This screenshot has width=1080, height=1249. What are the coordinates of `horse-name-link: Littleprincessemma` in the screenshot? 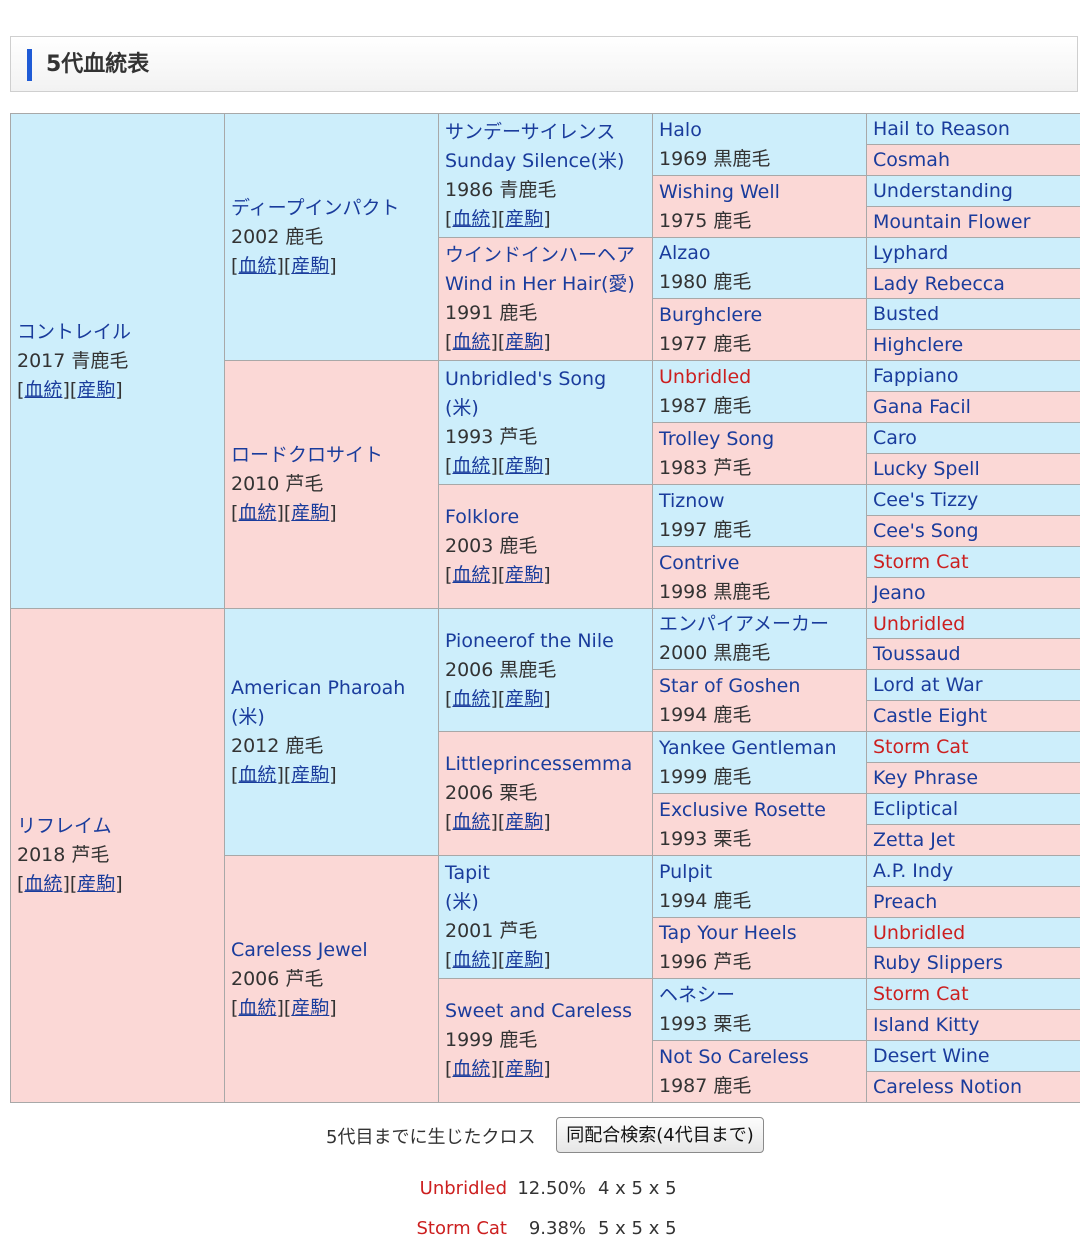 It's located at (539, 764).